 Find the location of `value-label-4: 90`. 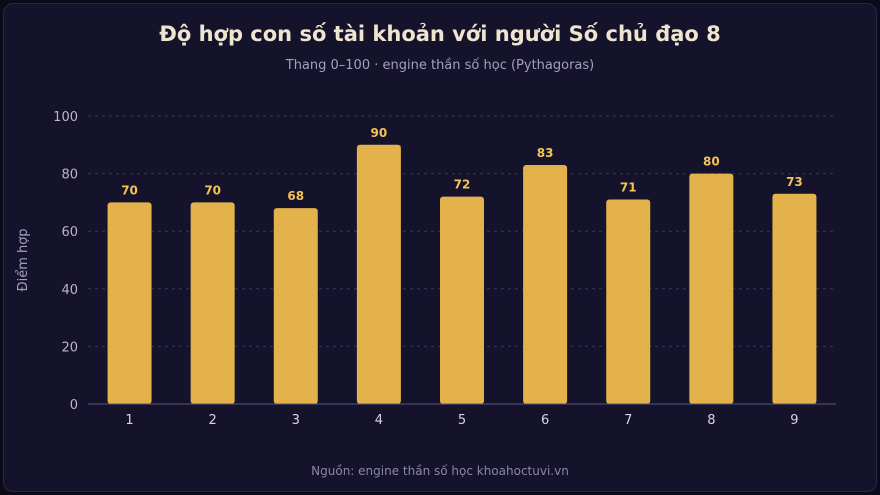

value-label-4: 90 is located at coordinates (379, 133).